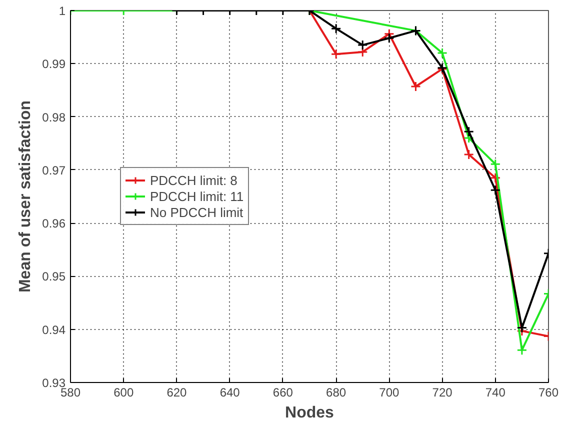  Describe the element at coordinates (54, 329) in the screenshot. I see `y-tick-label: 0.94` at that location.